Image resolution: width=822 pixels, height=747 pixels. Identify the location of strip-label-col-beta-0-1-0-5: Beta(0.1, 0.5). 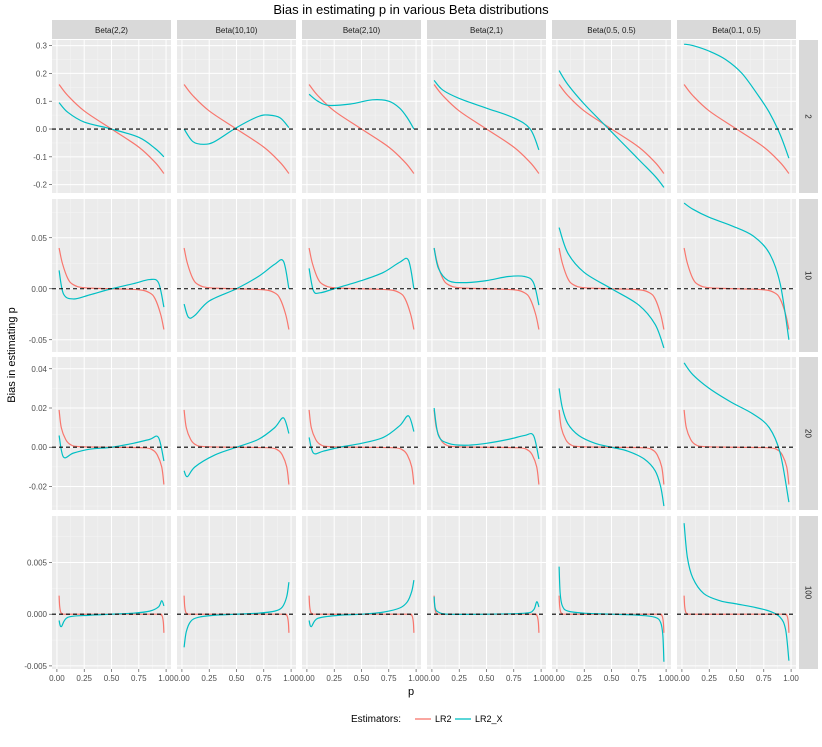
(736, 30).